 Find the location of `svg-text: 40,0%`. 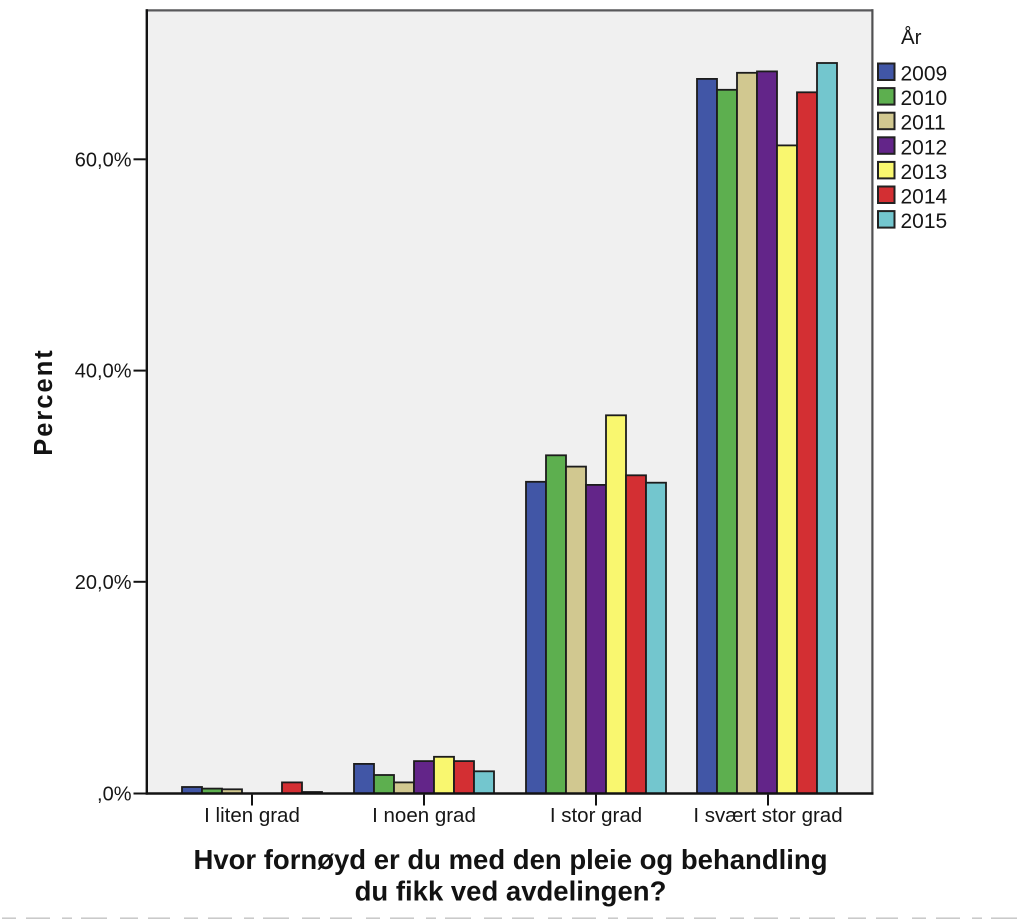

svg-text: 40,0% is located at coordinates (103, 372).